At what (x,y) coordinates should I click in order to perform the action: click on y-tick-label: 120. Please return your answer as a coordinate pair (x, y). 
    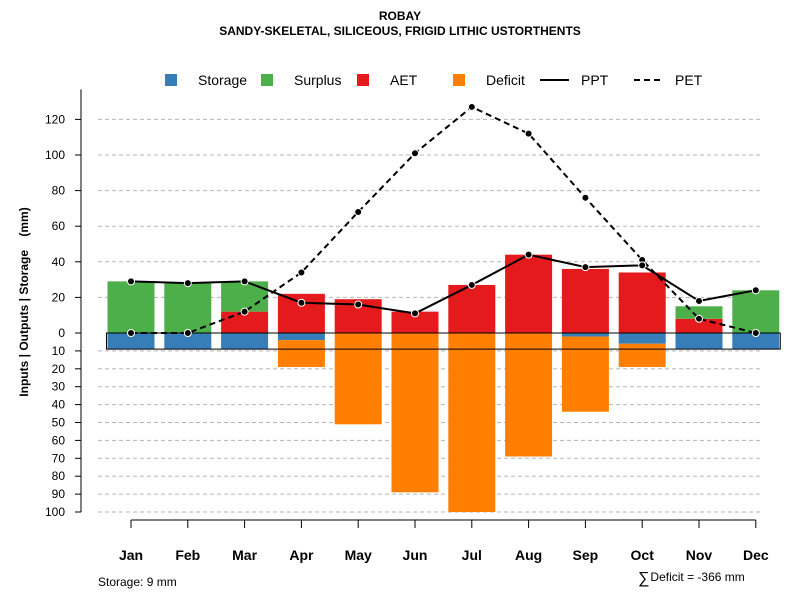
    Looking at the image, I should click on (55, 119).